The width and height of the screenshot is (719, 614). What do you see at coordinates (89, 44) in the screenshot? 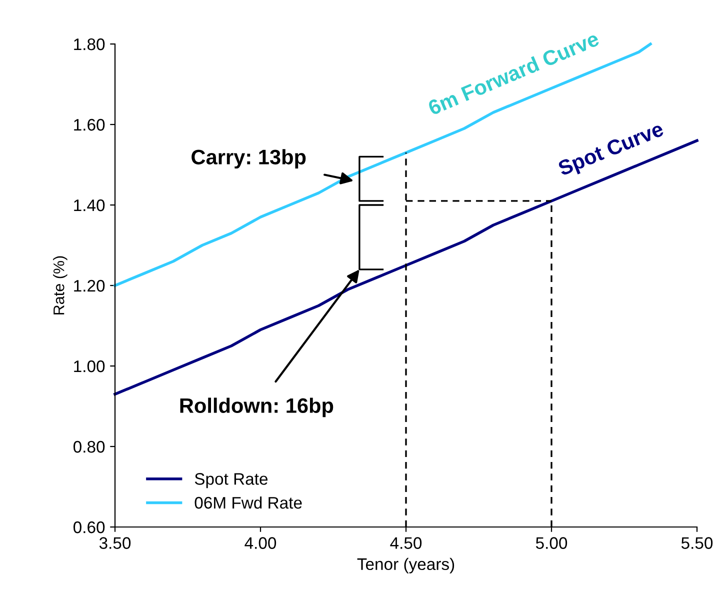
I see `y-tick-label: 1.80` at bounding box center [89, 44].